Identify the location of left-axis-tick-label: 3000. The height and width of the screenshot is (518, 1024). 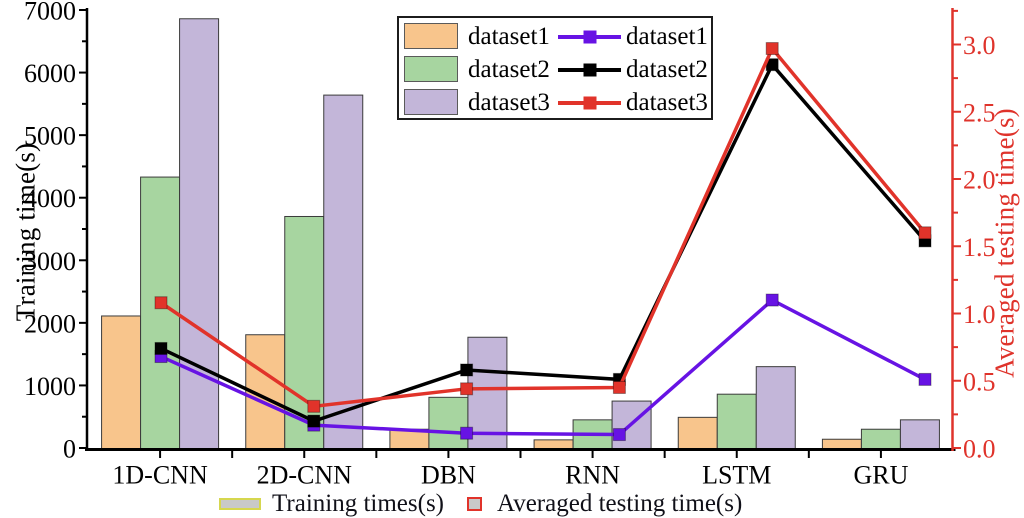
(50, 261).